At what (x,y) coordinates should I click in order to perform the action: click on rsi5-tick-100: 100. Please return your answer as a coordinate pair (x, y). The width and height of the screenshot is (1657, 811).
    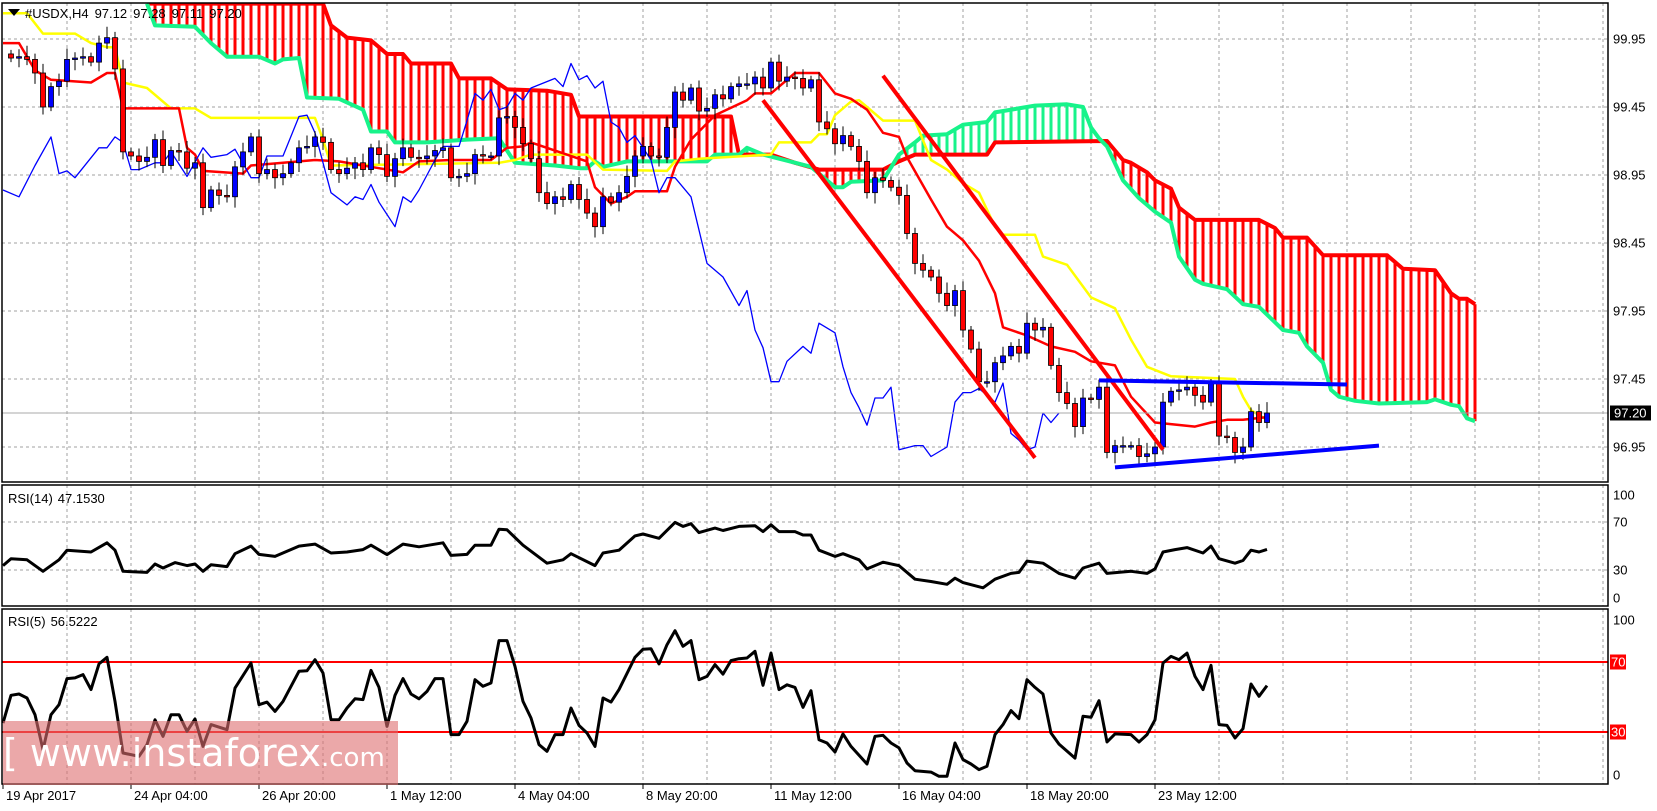
    Looking at the image, I should click on (1624, 620).